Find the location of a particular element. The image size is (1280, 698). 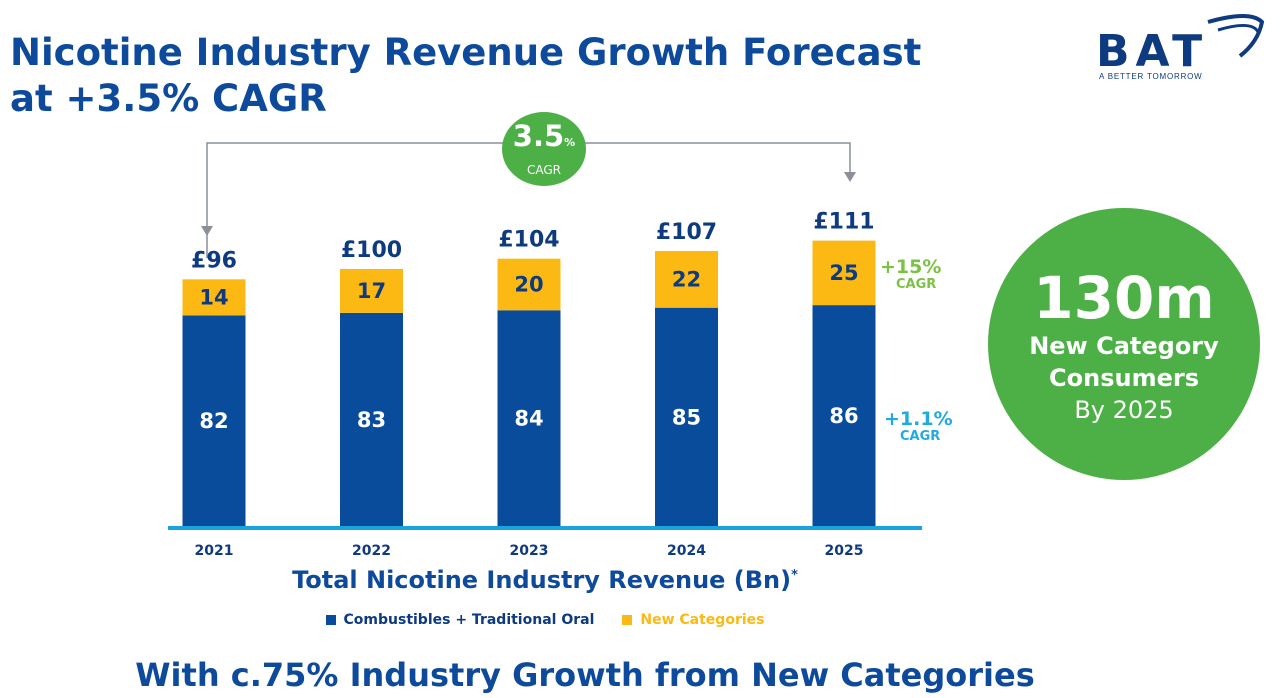

bar-new-categories-2024 is located at coordinates (686, 279).